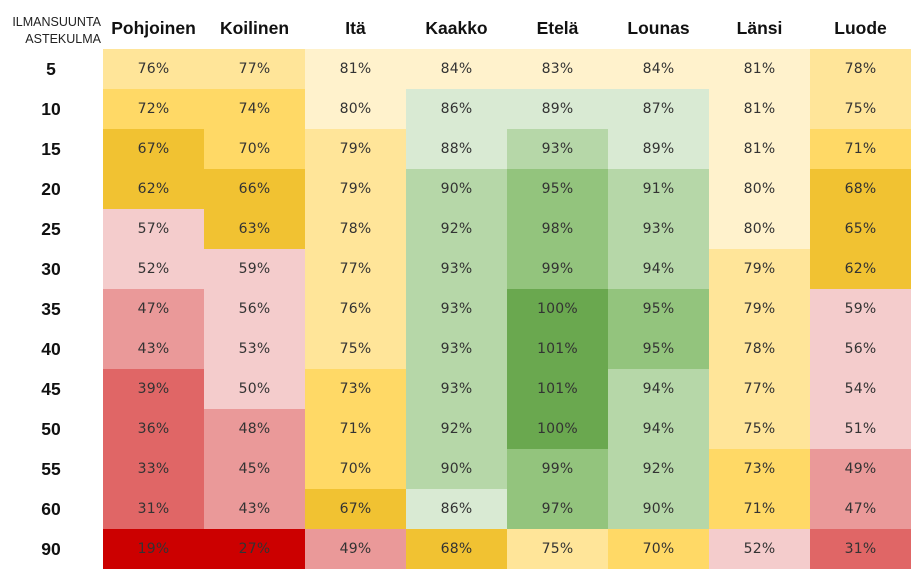  I want to click on row-header: 10, so click(51, 109).